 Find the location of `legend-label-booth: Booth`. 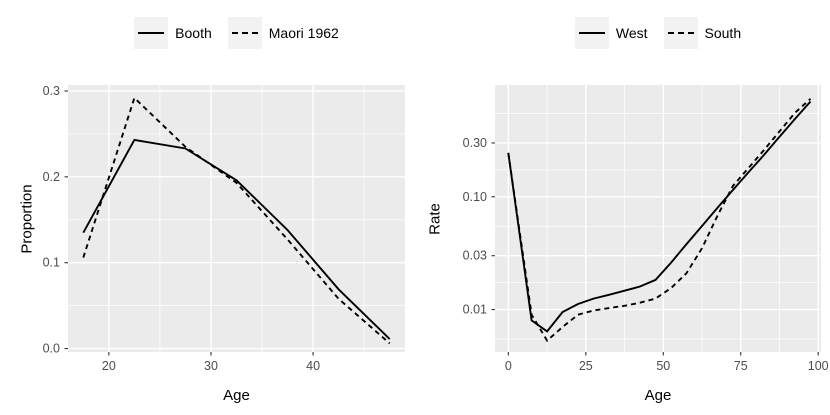

legend-label-booth: Booth is located at coordinates (193, 33).